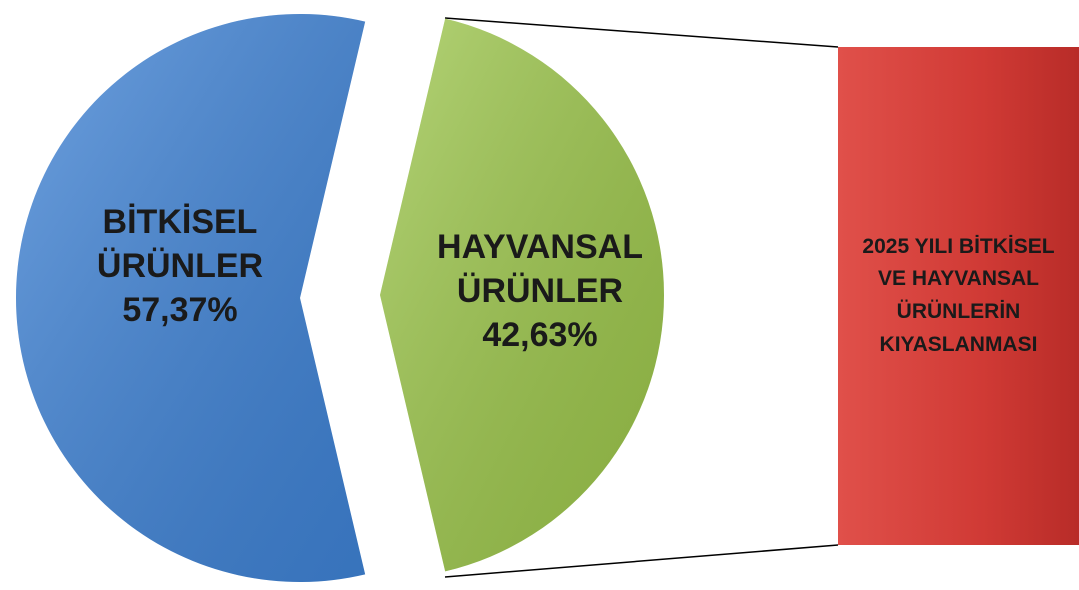 The width and height of the screenshot is (1079, 590). I want to click on slice-label: BİTKİSEL ÜRÜNLER 57,37%, so click(180, 266).